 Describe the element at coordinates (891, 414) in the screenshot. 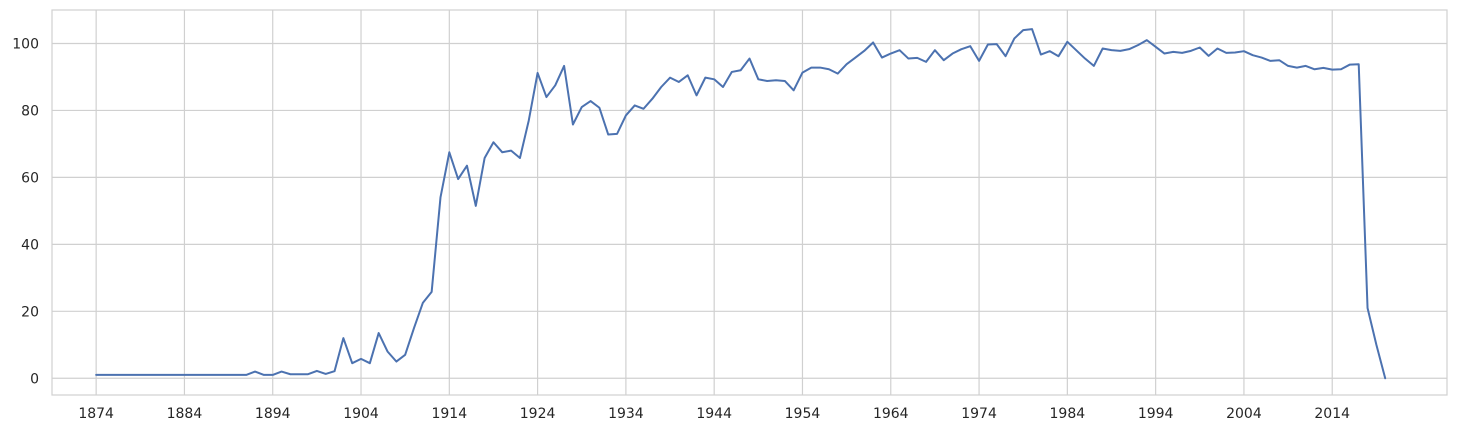

I see `x-tick-label: 1964` at that location.